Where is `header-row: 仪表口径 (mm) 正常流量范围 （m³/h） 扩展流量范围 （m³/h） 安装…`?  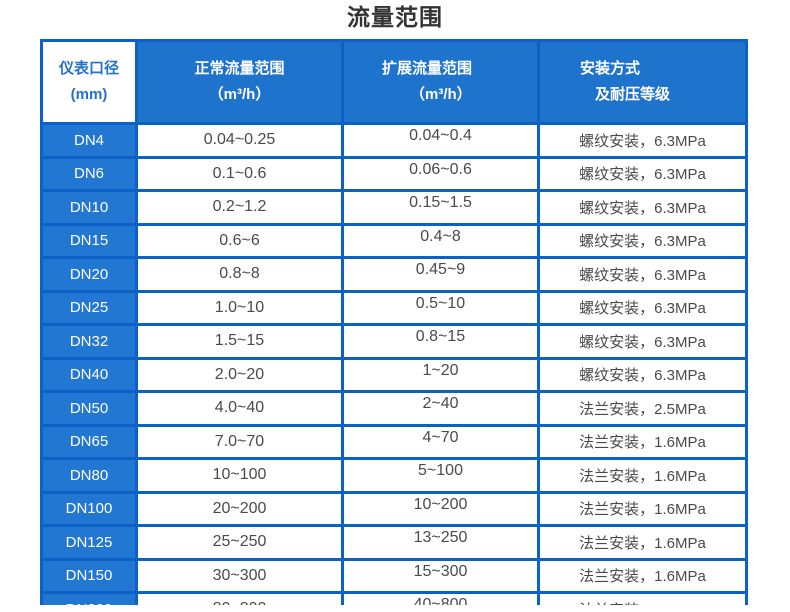 header-row: 仪表口径 (mm) 正常流量范围 （m³/h） 扩展流量范围 （m³/h） 安装… is located at coordinates (394, 82).